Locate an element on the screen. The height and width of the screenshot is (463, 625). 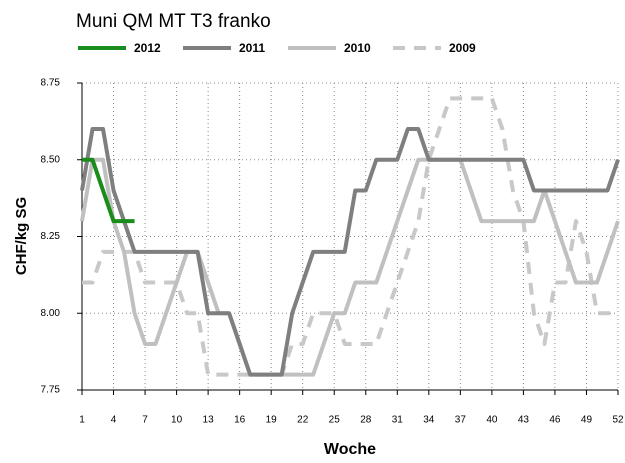
line-2012 is located at coordinates (108, 190).